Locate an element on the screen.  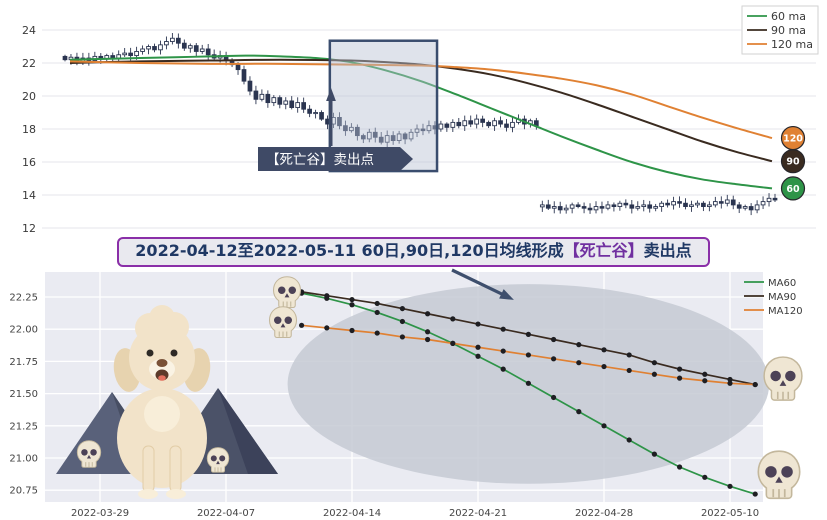
svg-text: 21.75 is located at coordinates (23, 362).